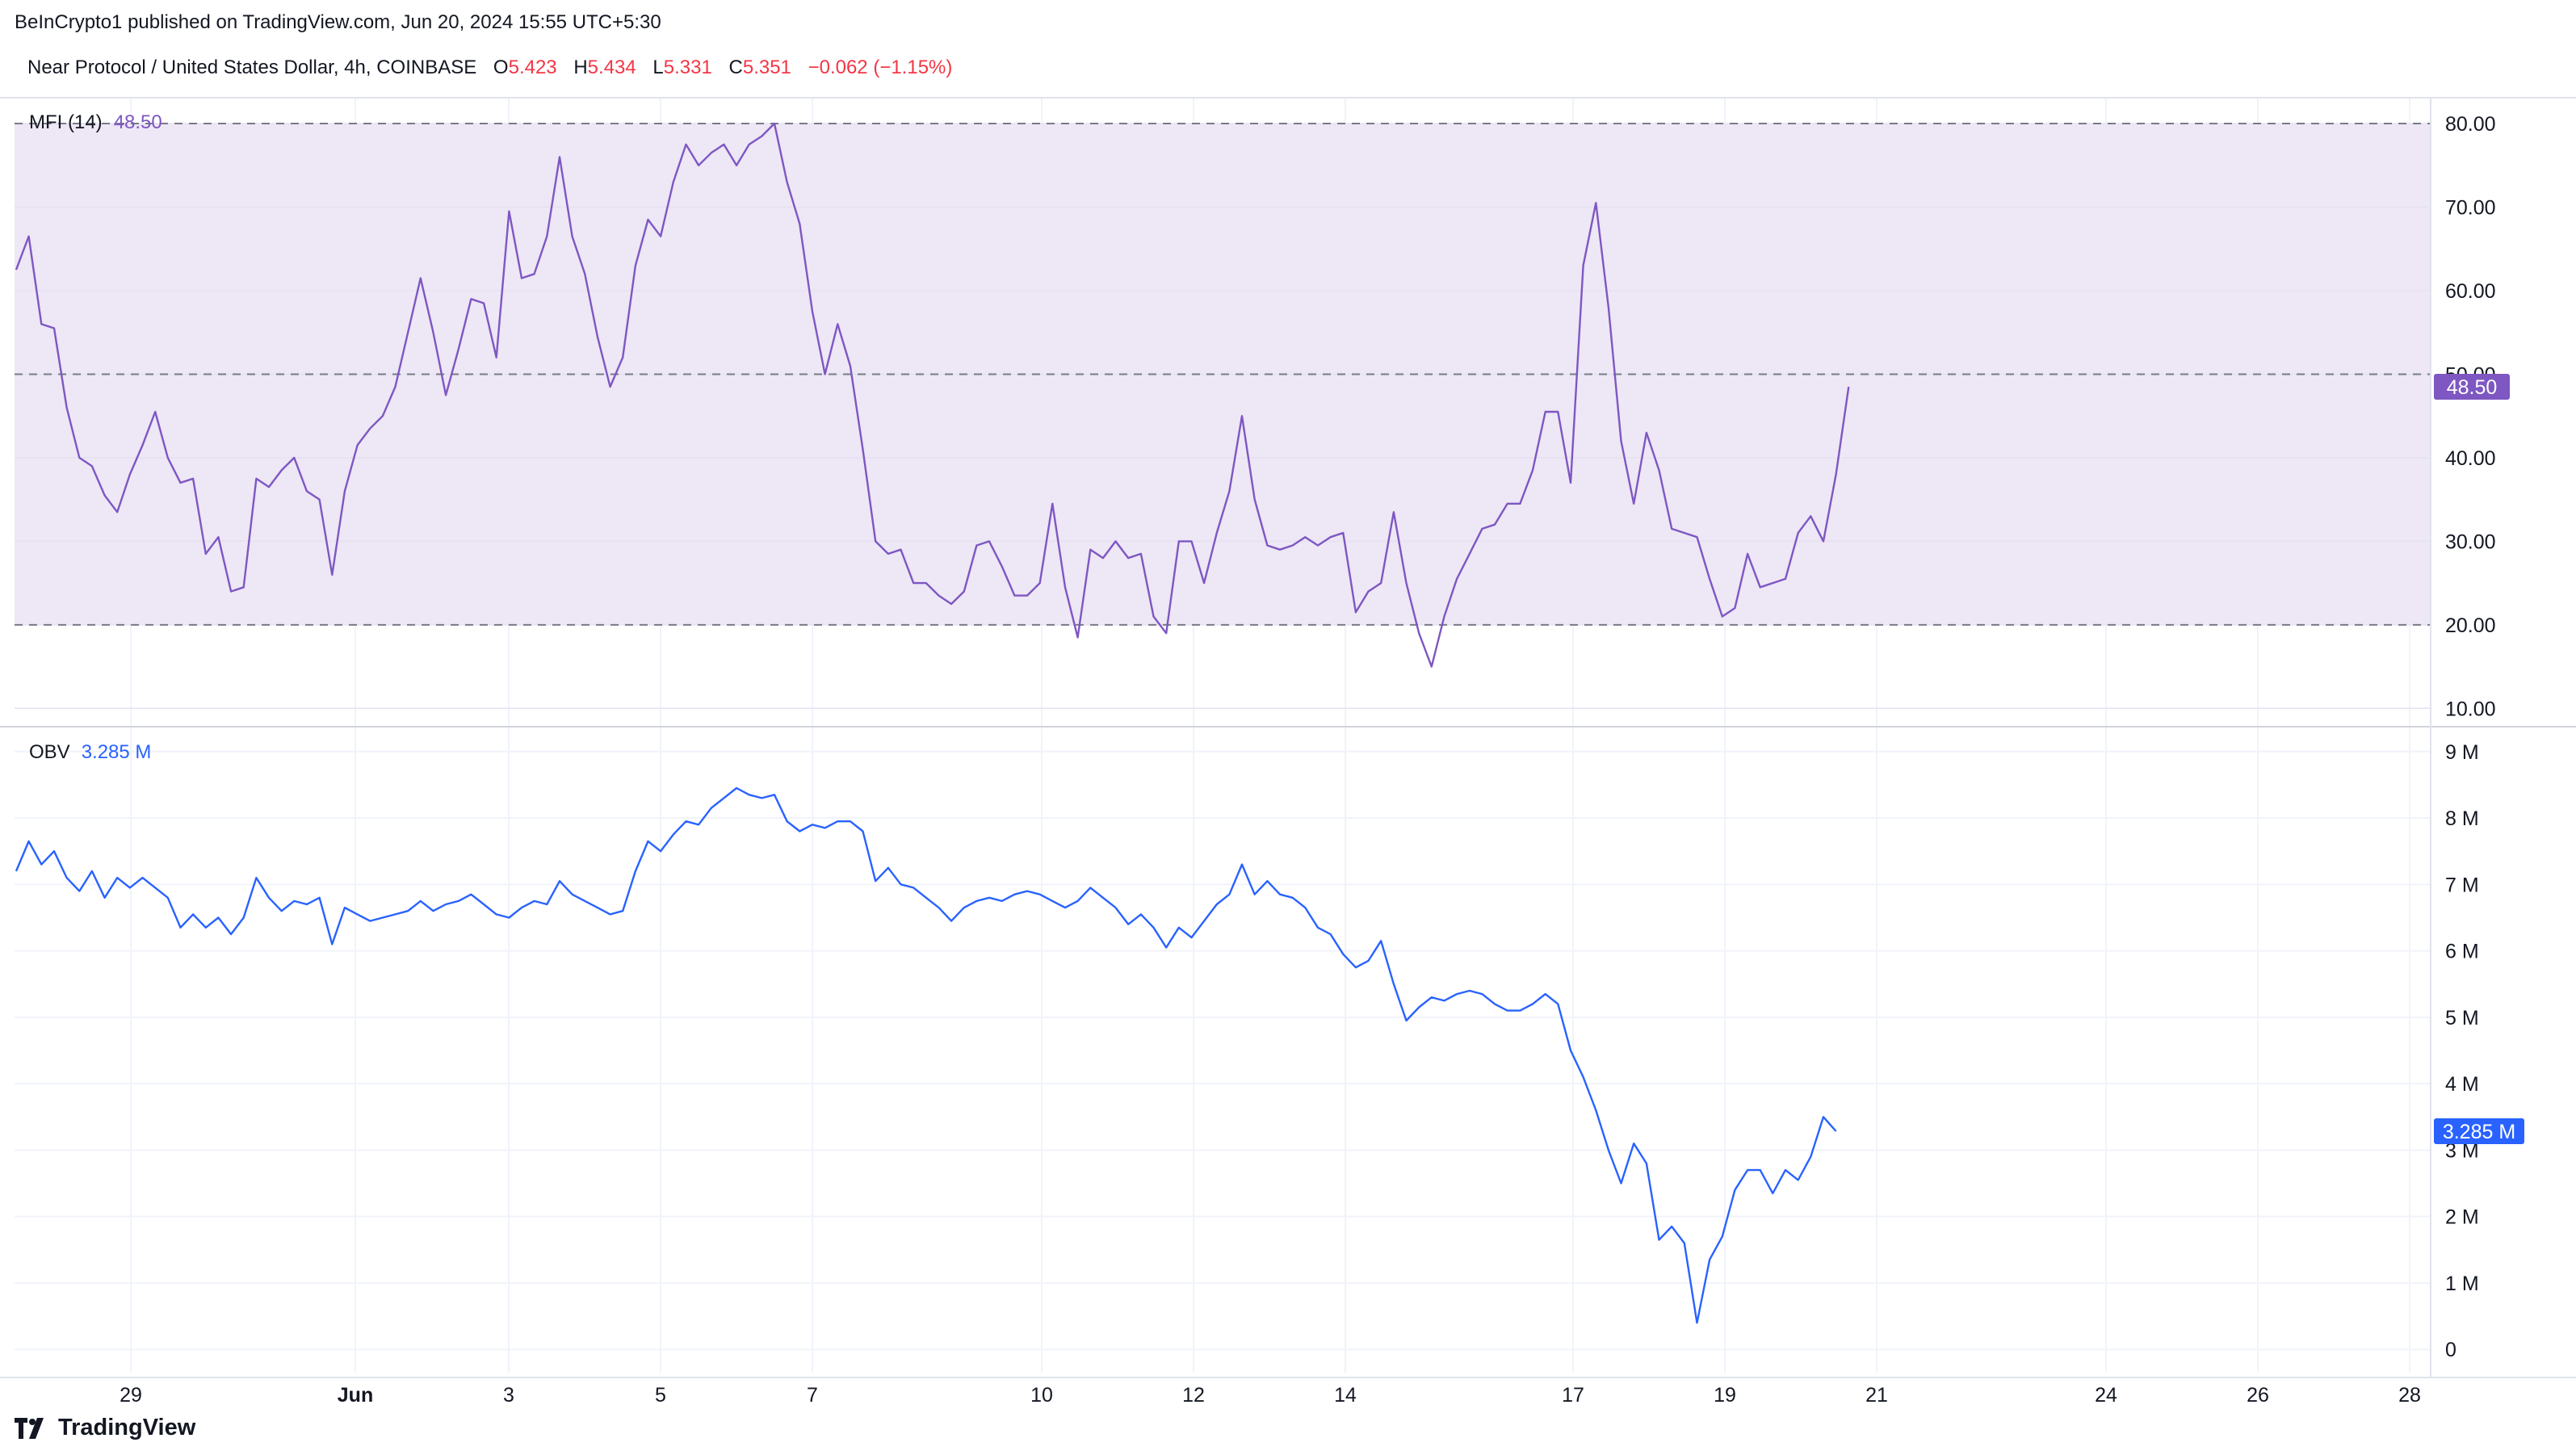 The height and width of the screenshot is (1455, 2576). Describe the element at coordinates (2106, 1396) in the screenshot. I see `x-tick-label: 24` at that location.